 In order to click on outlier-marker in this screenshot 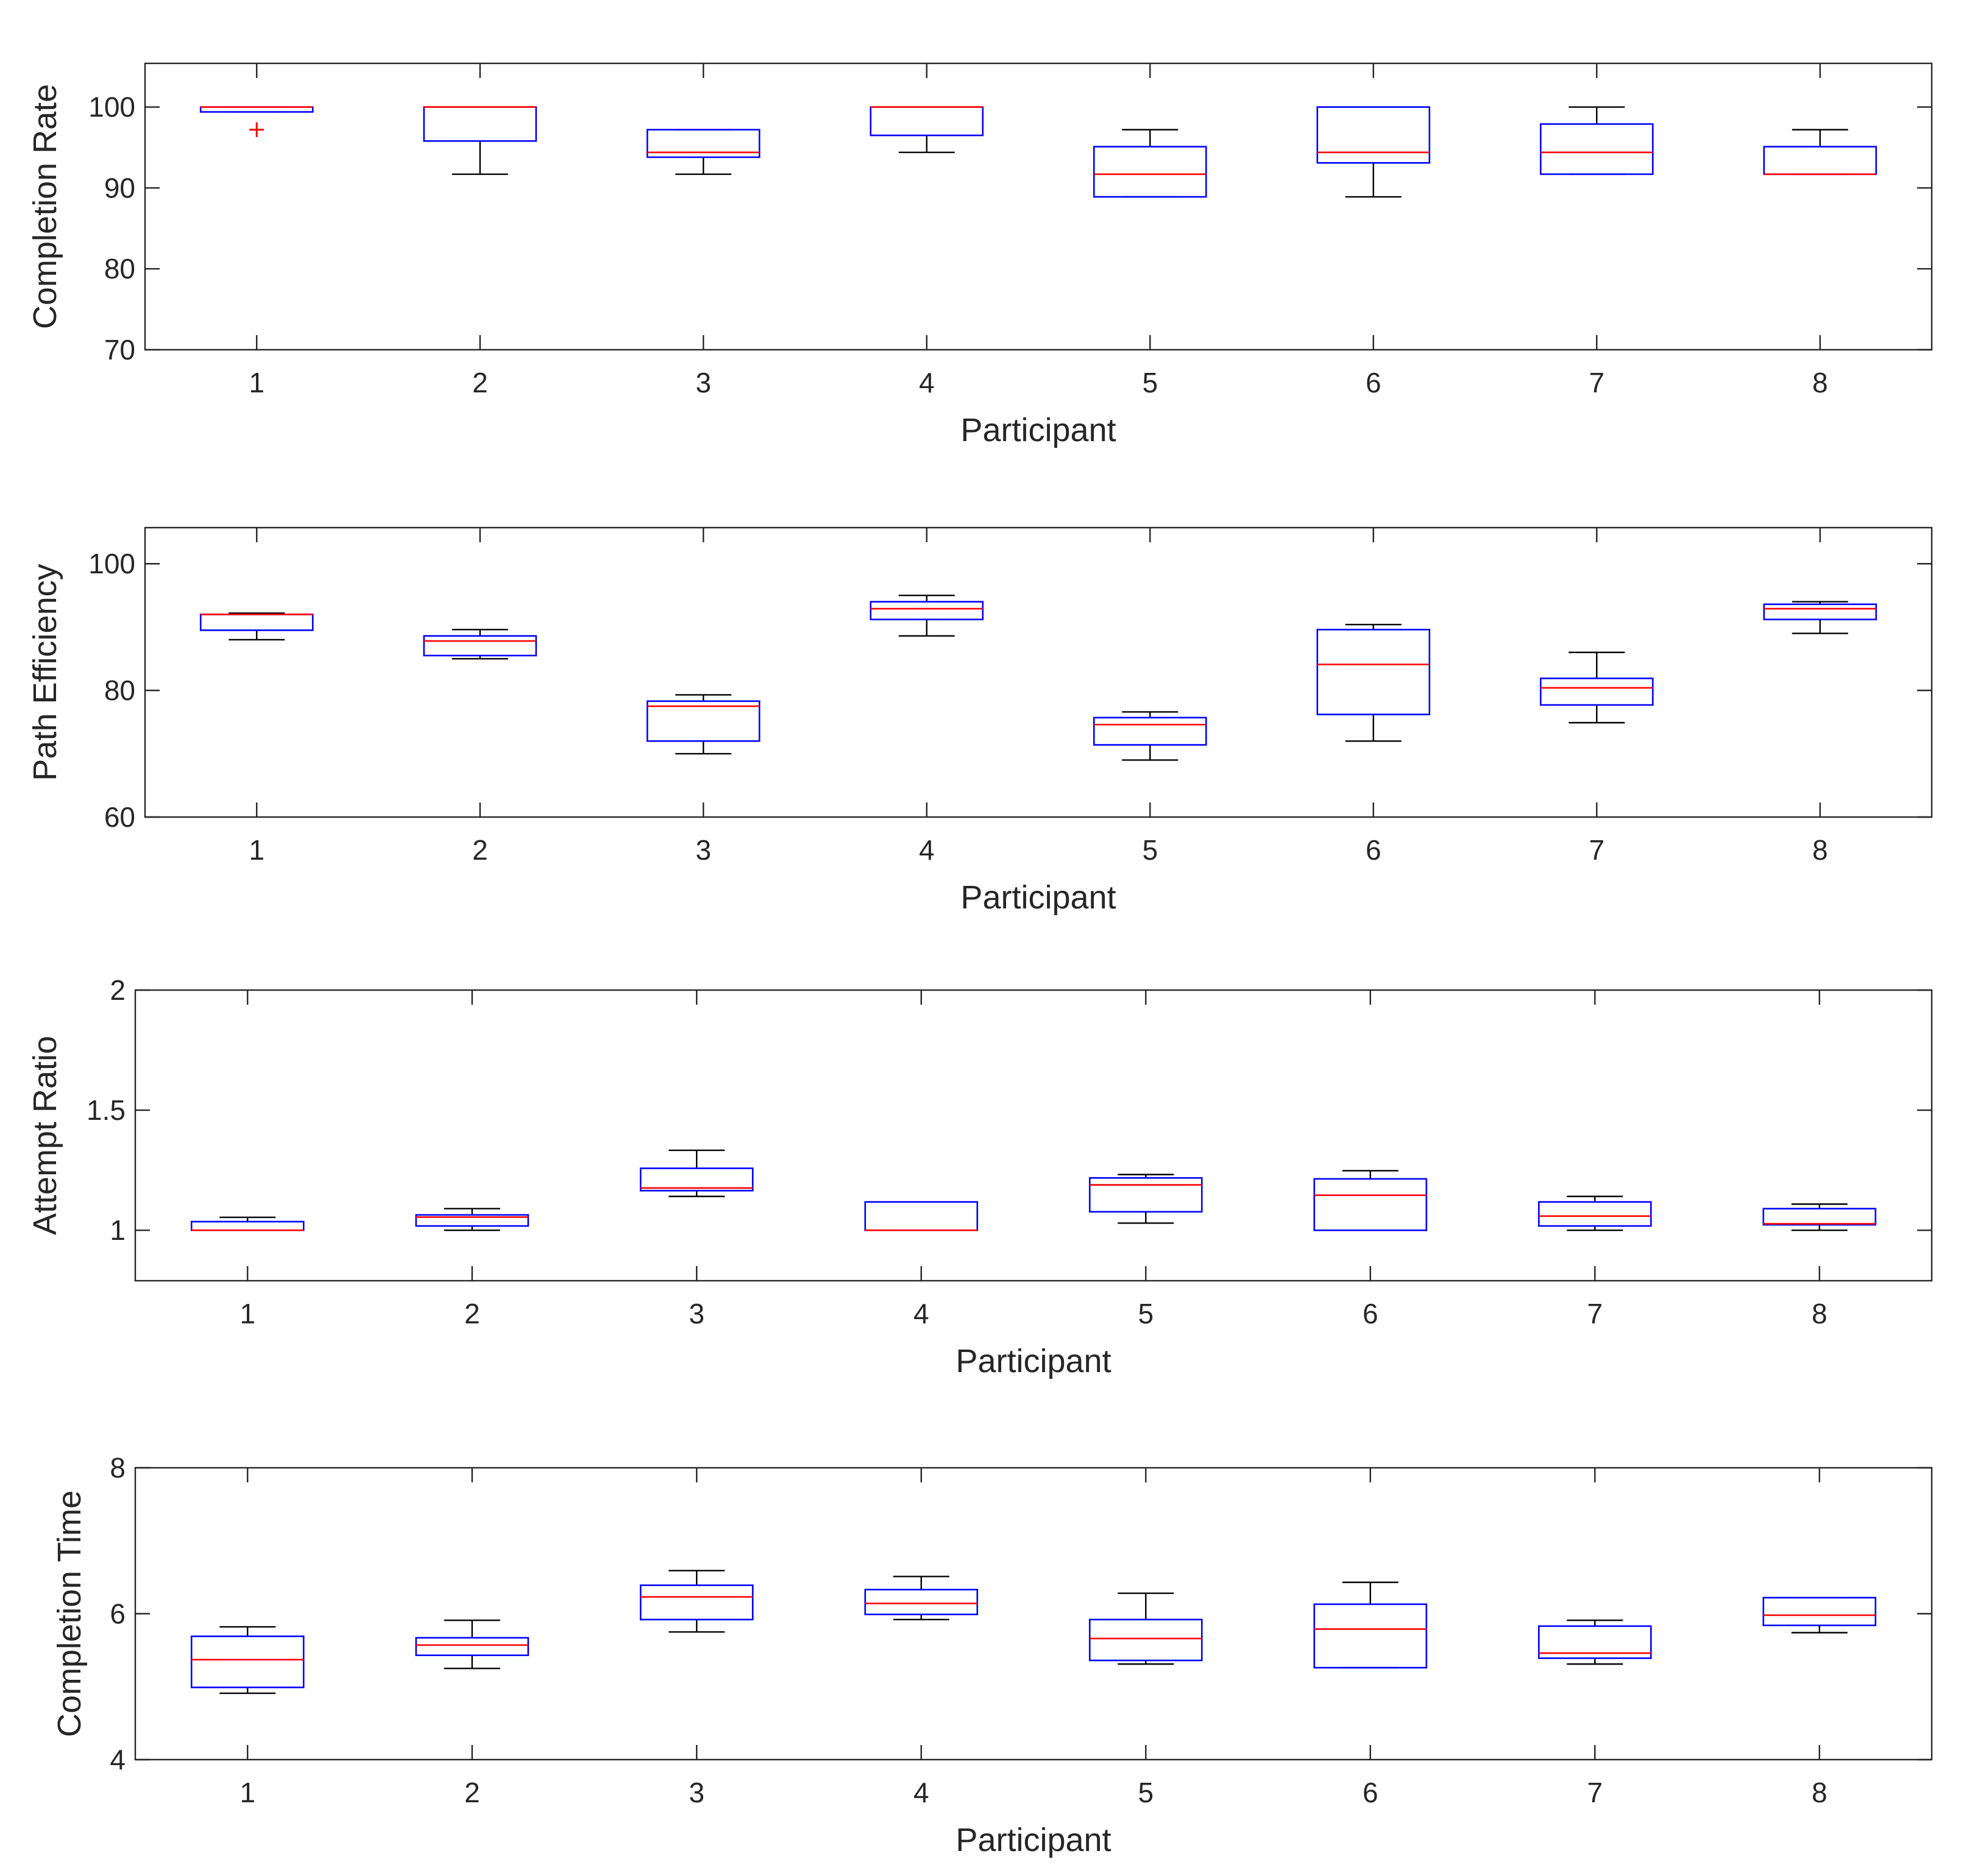, I will do `click(256, 129)`.